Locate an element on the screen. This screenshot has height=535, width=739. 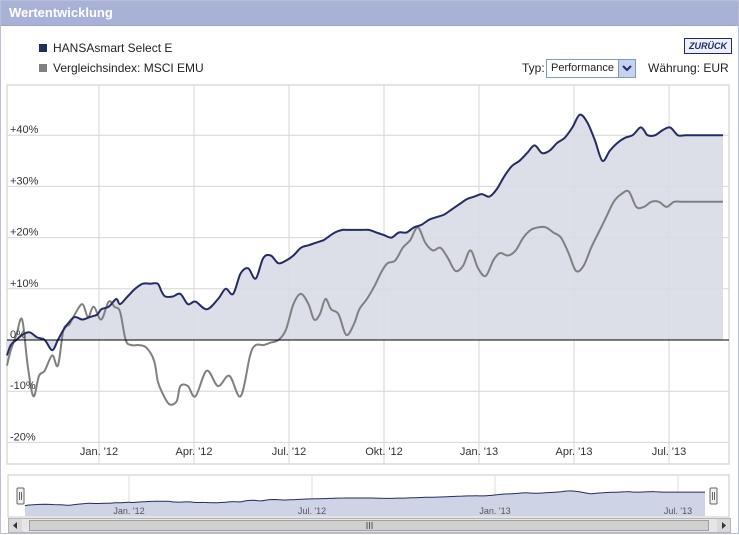
y-tick-label: +30% is located at coordinates (24, 181).